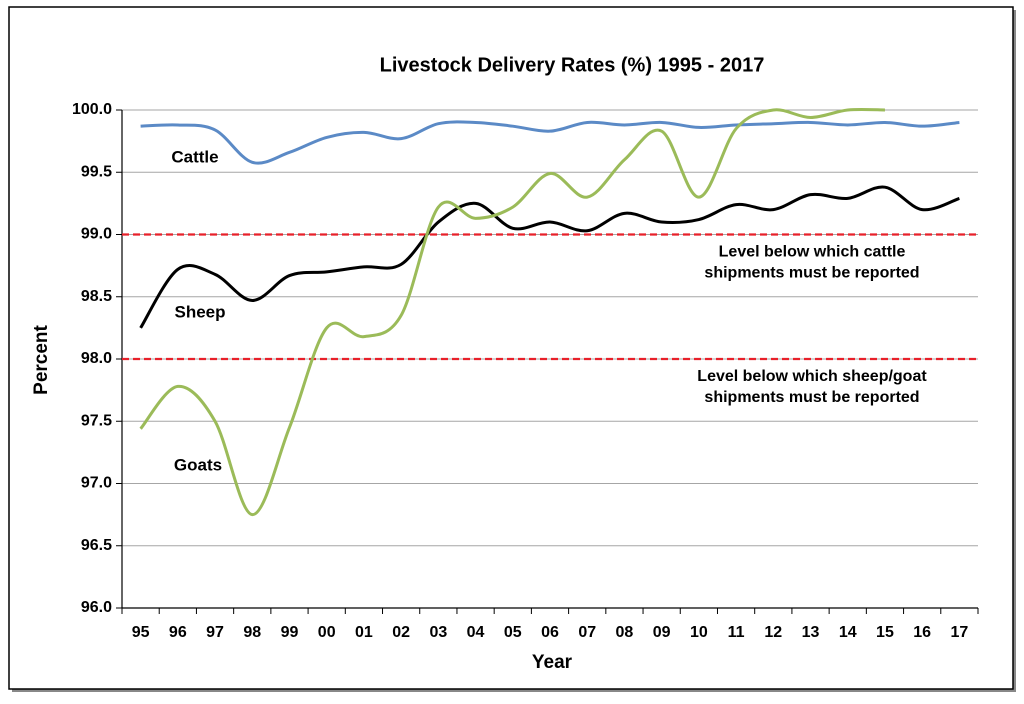 Image resolution: width=1024 pixels, height=704 pixels. What do you see at coordinates (290, 632) in the screenshot?
I see `x-tick-label: 99` at bounding box center [290, 632].